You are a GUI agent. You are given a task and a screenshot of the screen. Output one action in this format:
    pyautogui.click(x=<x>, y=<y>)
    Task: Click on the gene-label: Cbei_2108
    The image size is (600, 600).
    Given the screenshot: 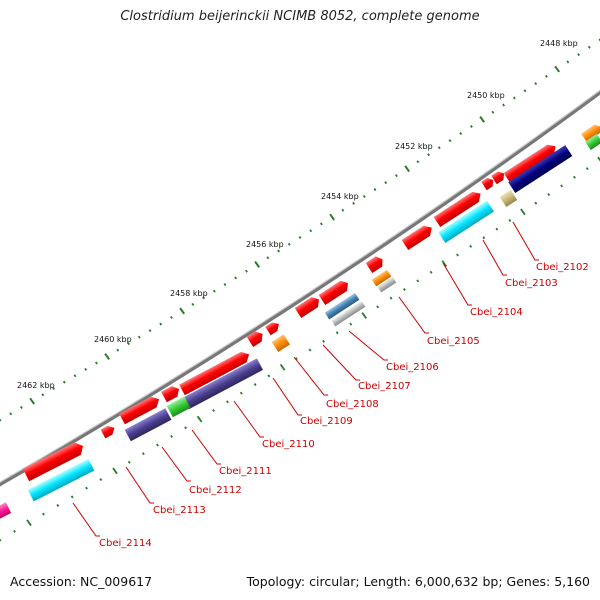 What is the action you would take?
    pyautogui.click(x=352, y=404)
    